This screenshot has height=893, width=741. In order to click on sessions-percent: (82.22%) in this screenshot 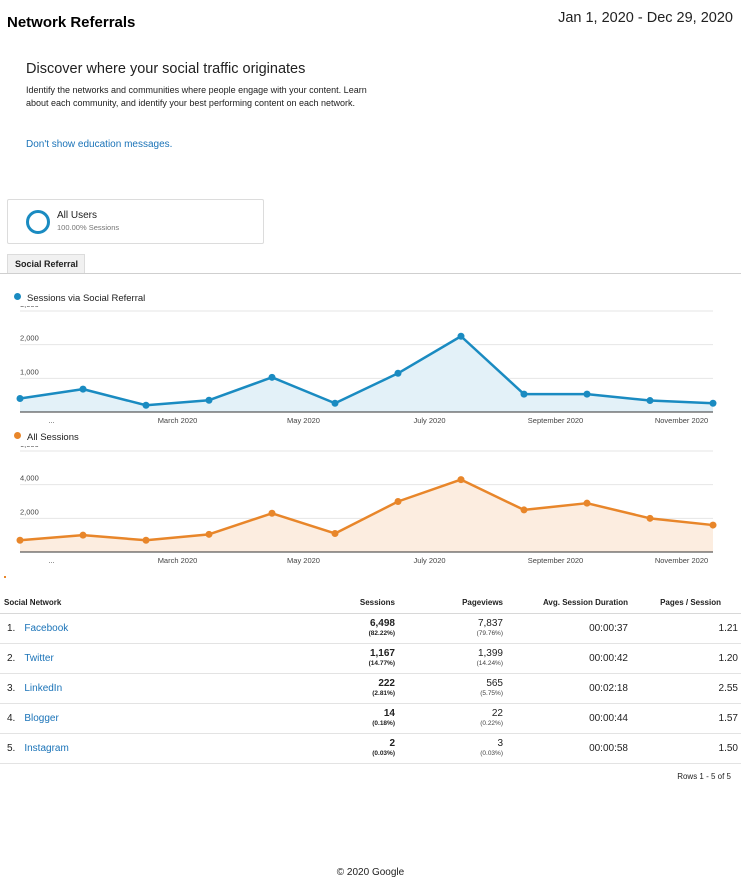, I will do `click(381, 633)`.